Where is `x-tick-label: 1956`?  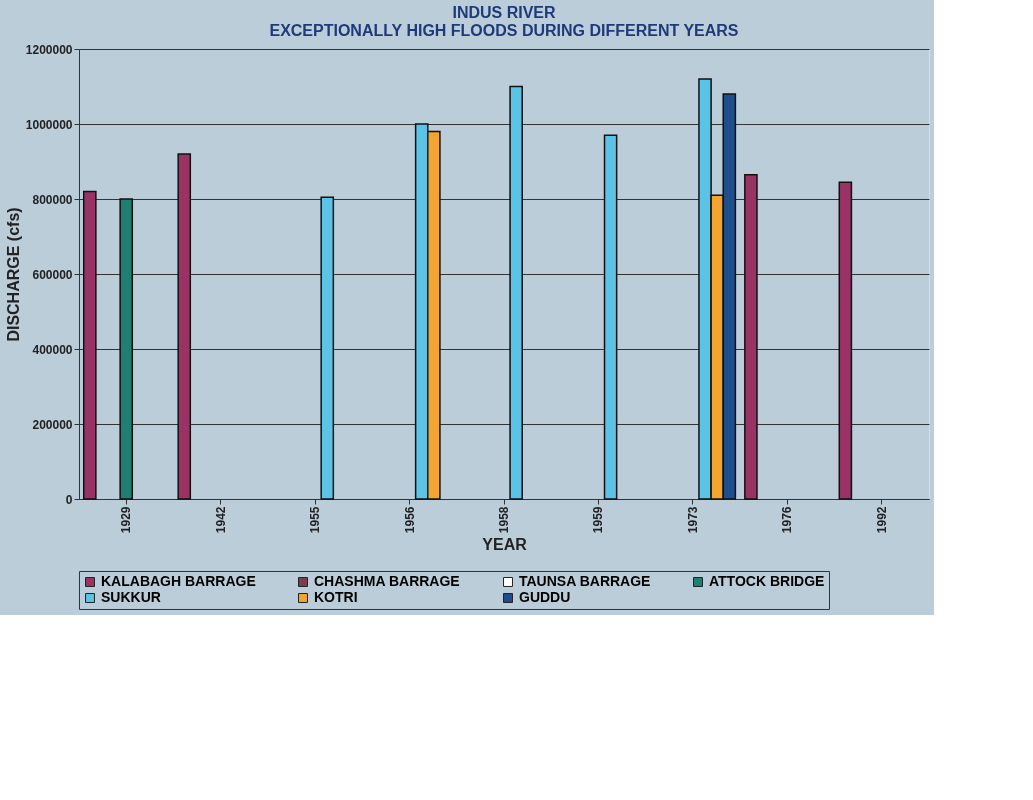
x-tick-label: 1956 is located at coordinates (409, 520).